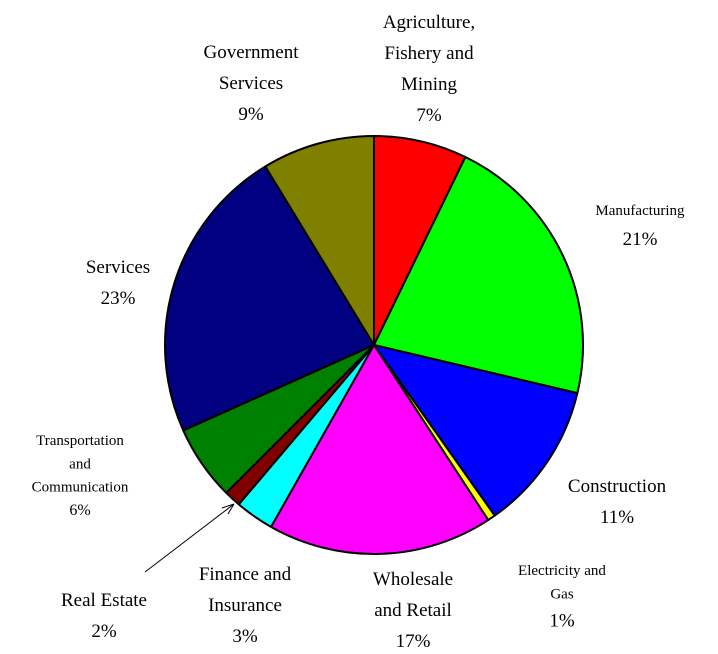 This screenshot has height=654, width=718. I want to click on category-label: and Retail, so click(413, 610).